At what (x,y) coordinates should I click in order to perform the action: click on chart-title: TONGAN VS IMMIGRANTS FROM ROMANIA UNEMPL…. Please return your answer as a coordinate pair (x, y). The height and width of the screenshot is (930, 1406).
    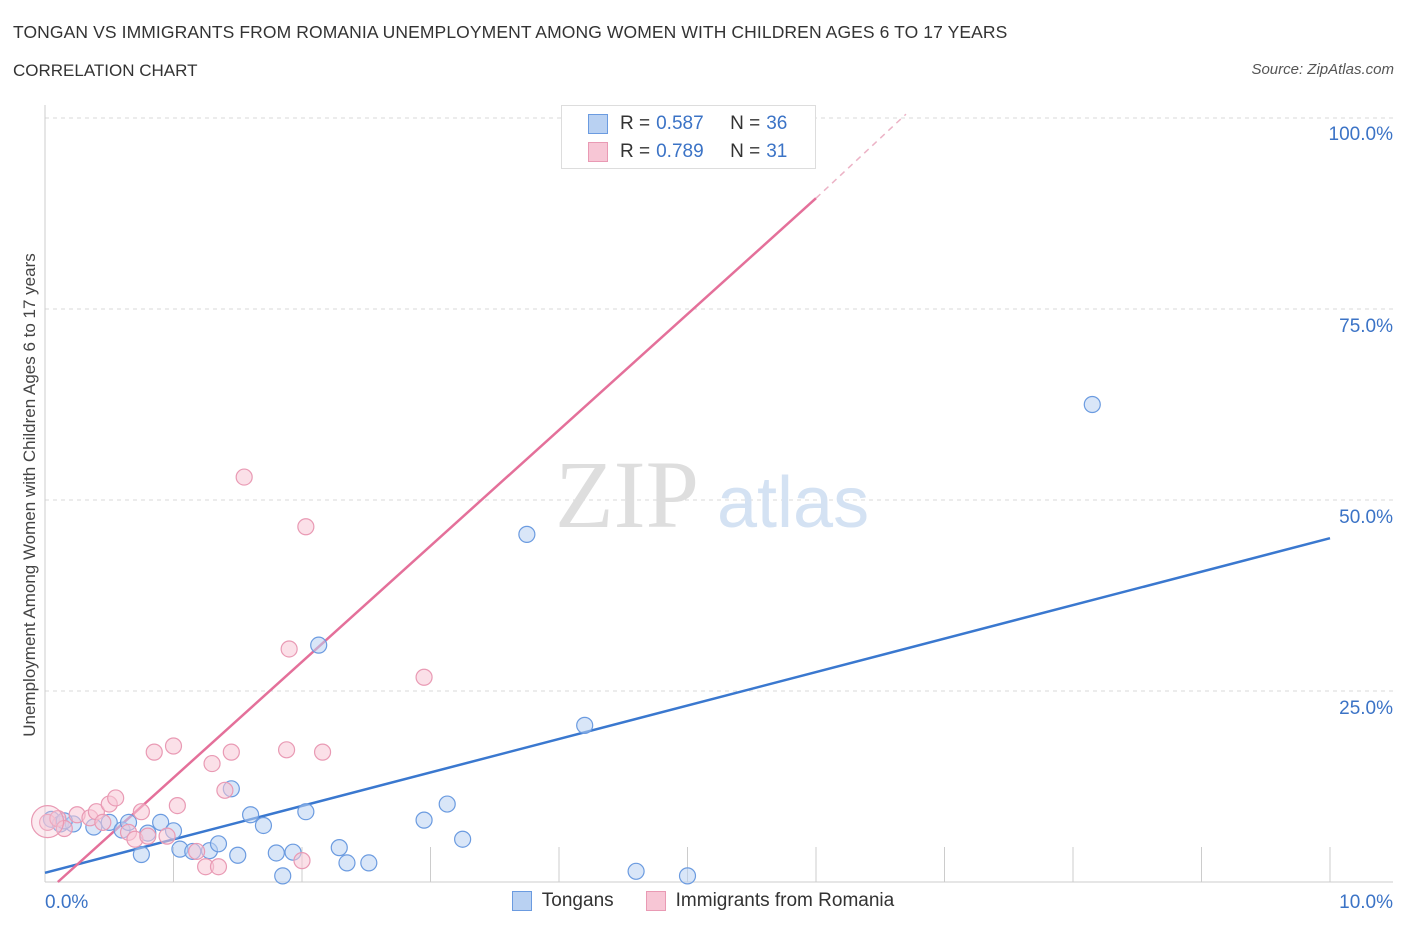
    Looking at the image, I should click on (510, 32).